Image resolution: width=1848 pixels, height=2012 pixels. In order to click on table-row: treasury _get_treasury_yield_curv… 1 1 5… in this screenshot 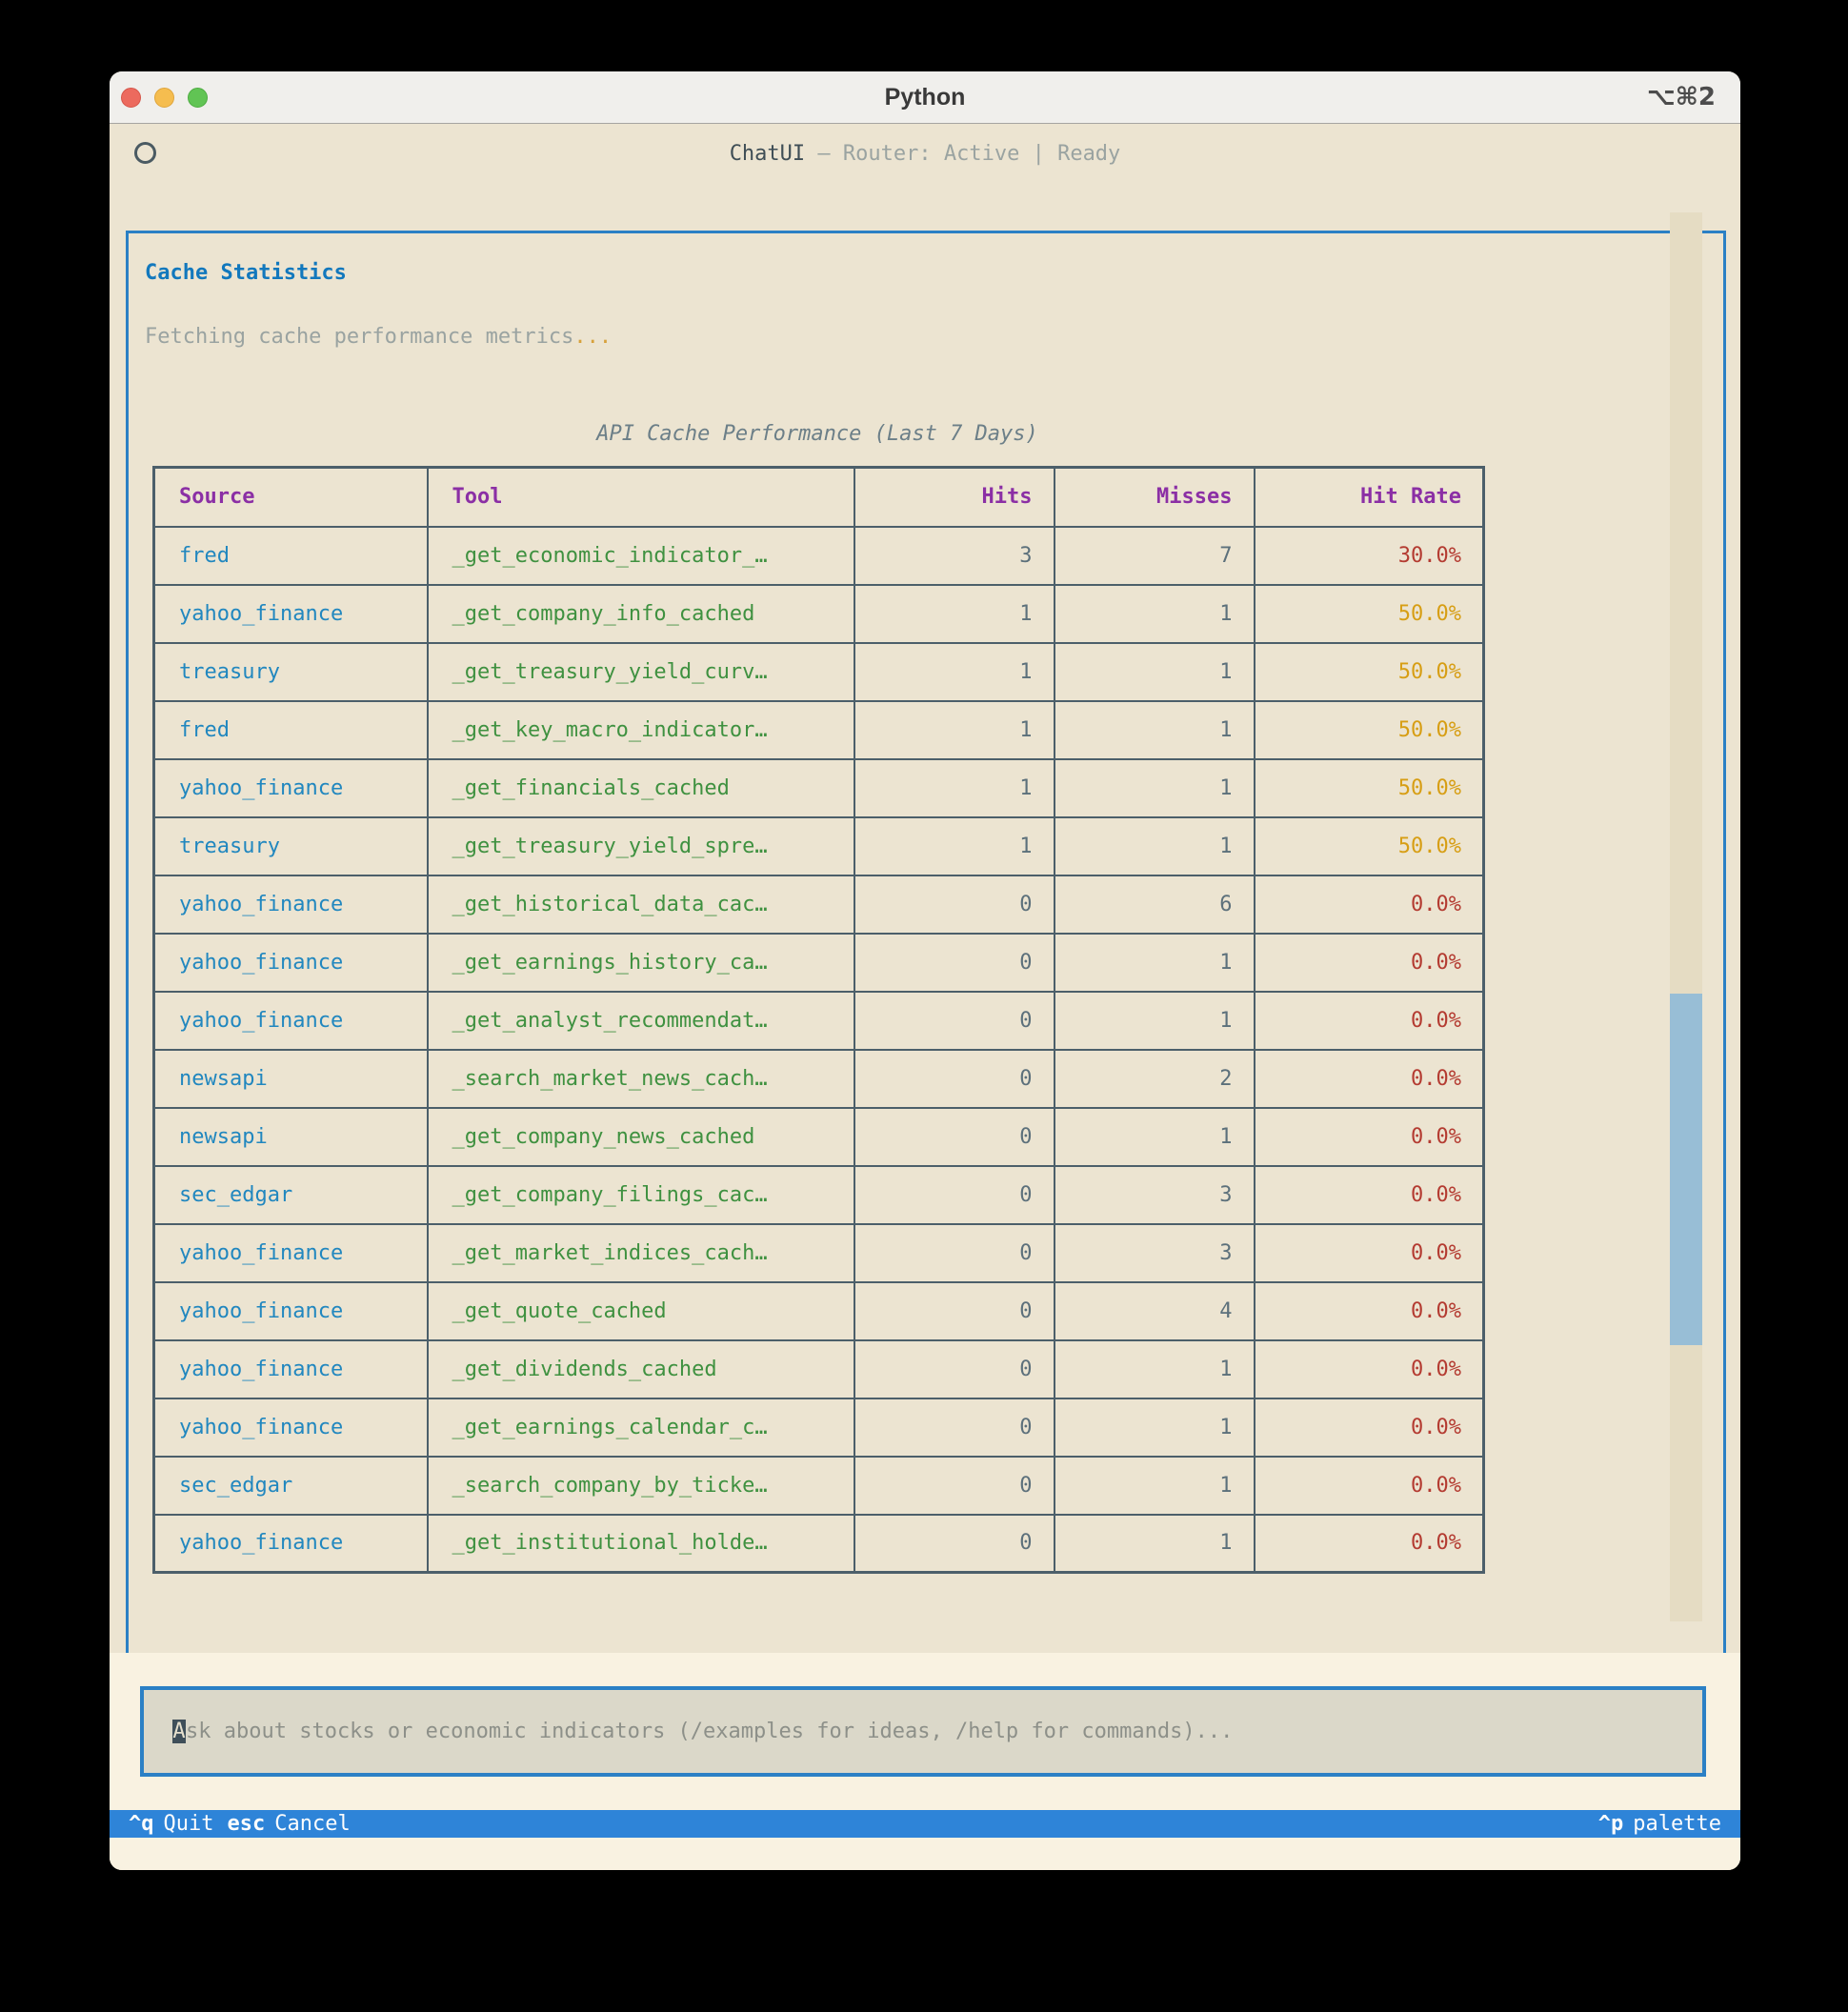, I will do `click(818, 672)`.